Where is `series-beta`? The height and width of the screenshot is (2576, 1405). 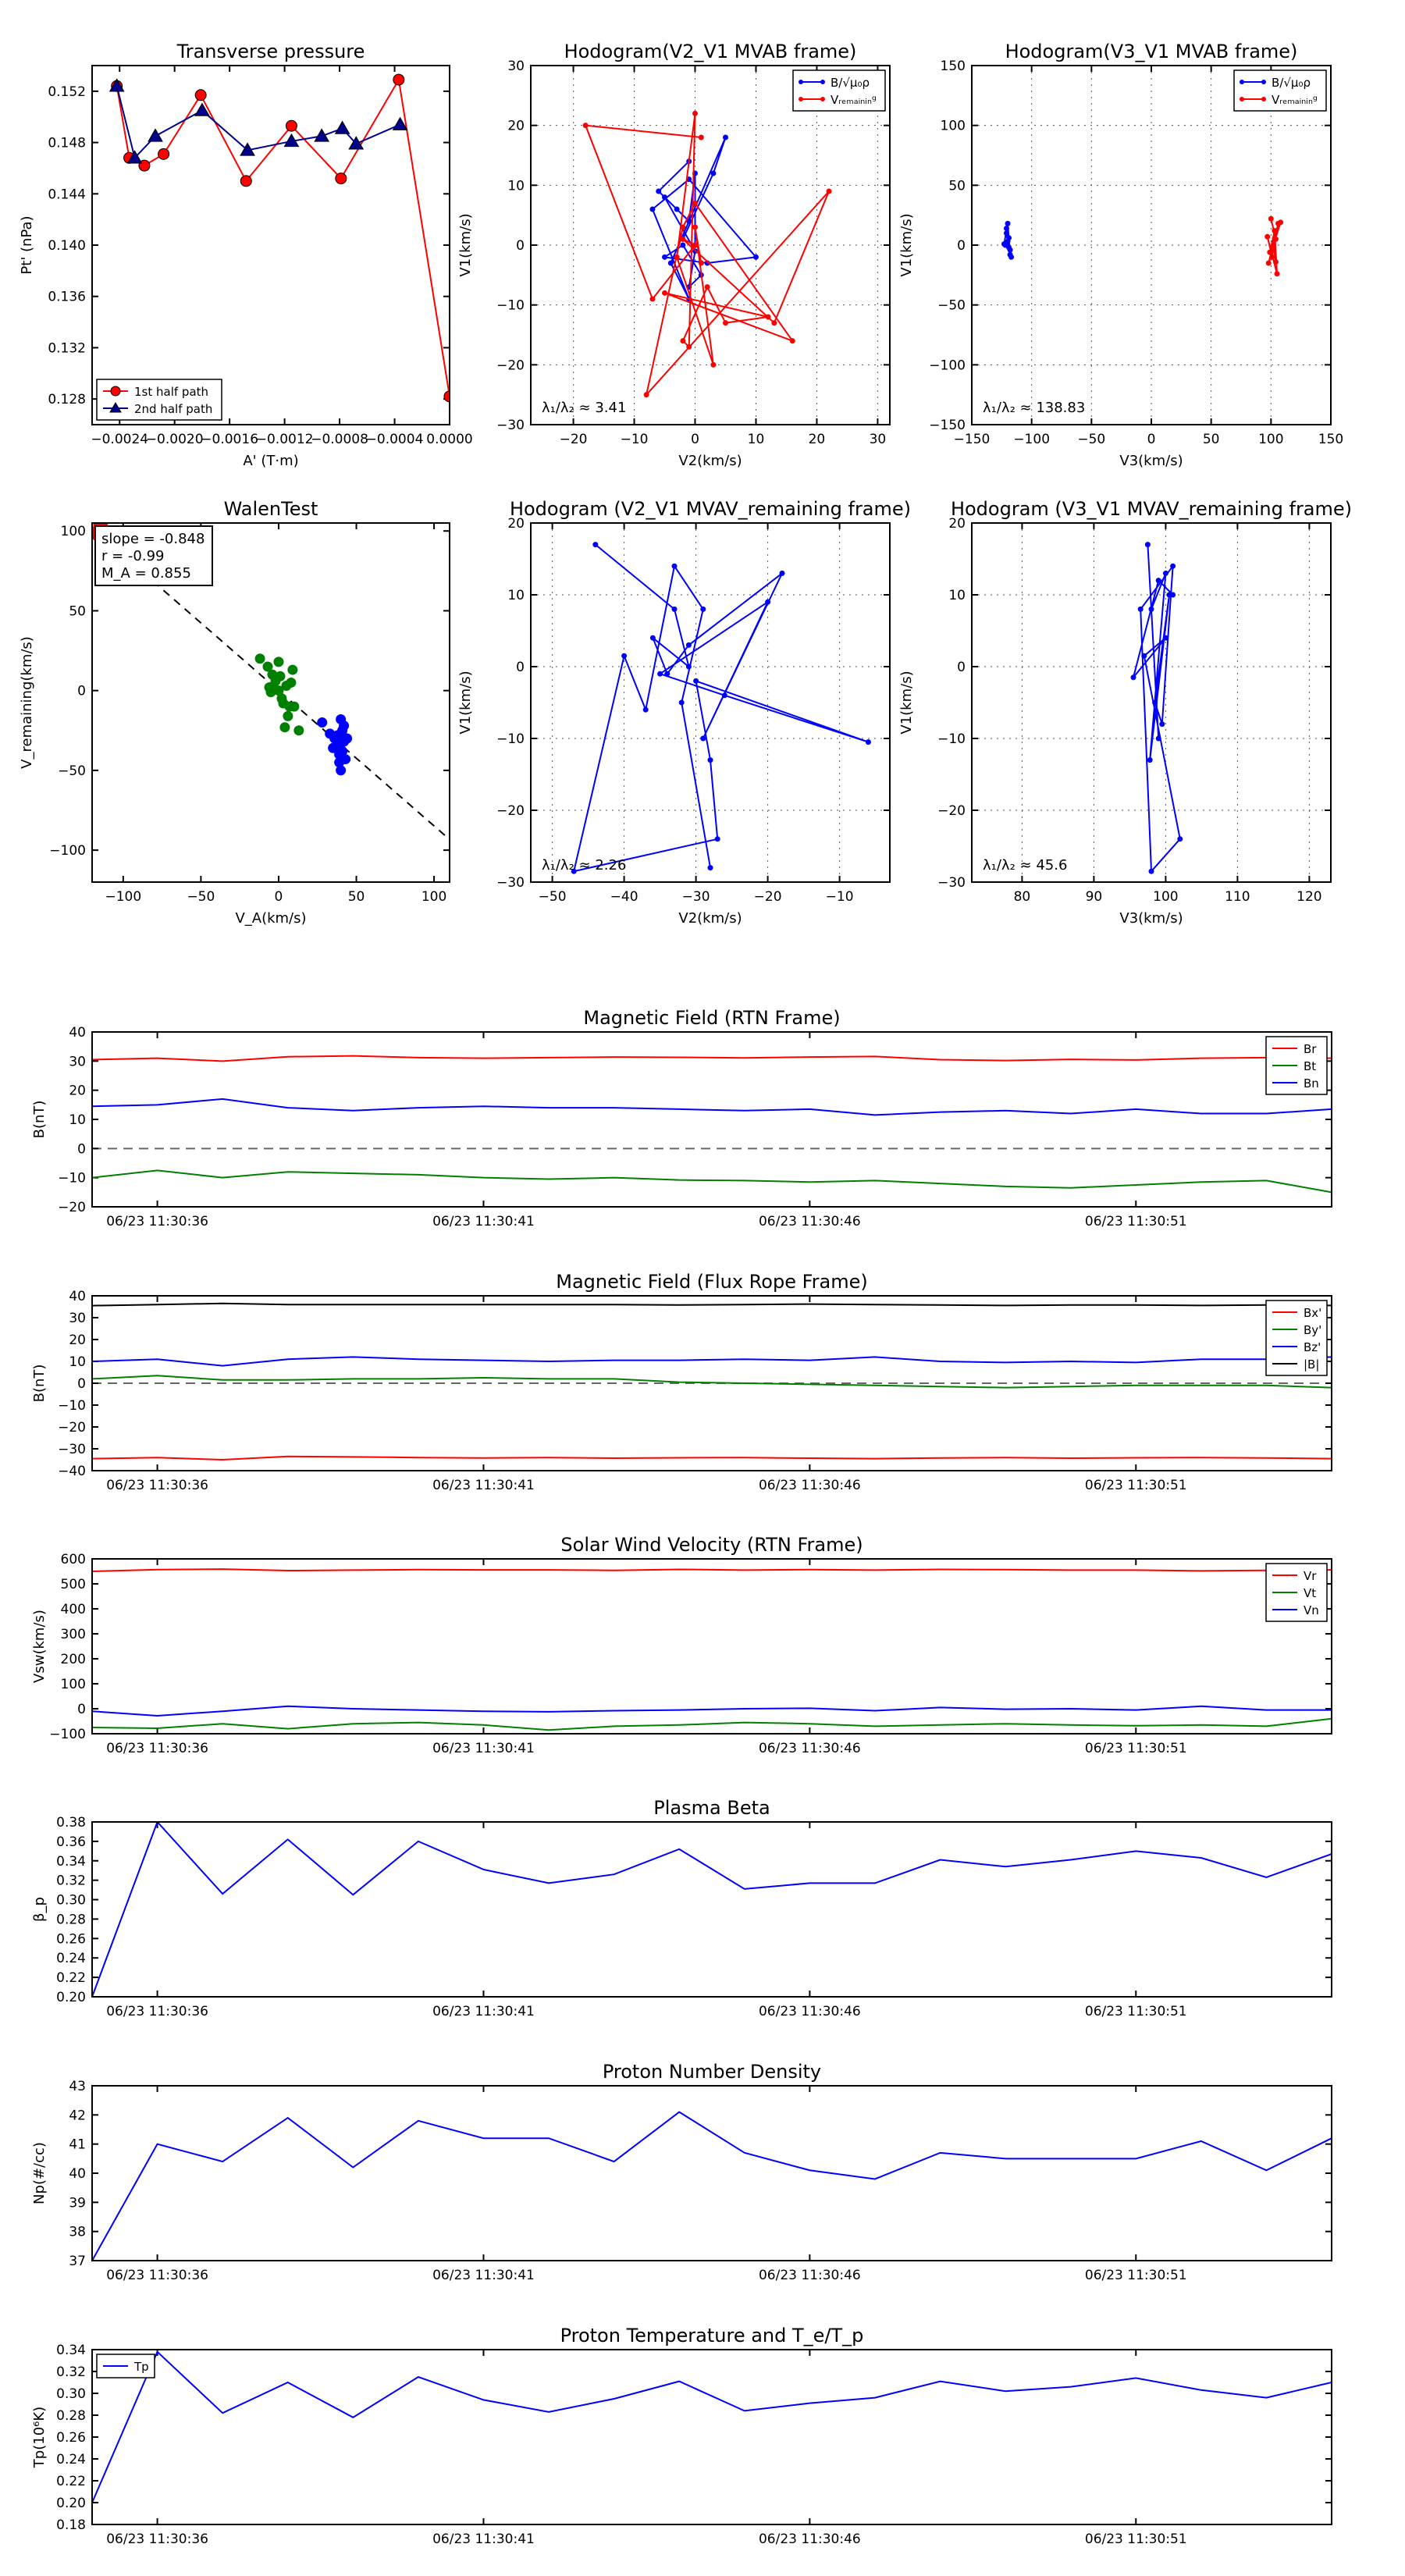
series-beta is located at coordinates (712, 1909).